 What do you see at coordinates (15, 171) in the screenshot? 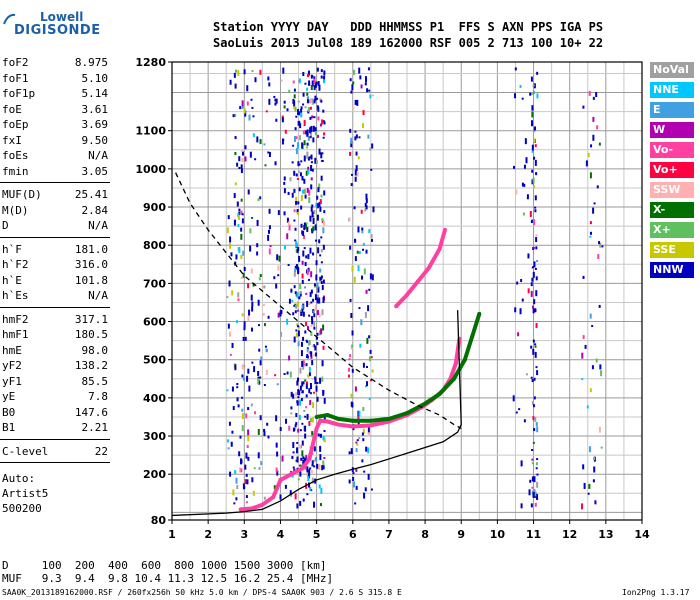
I see `param-name: fmin` at bounding box center [15, 171].